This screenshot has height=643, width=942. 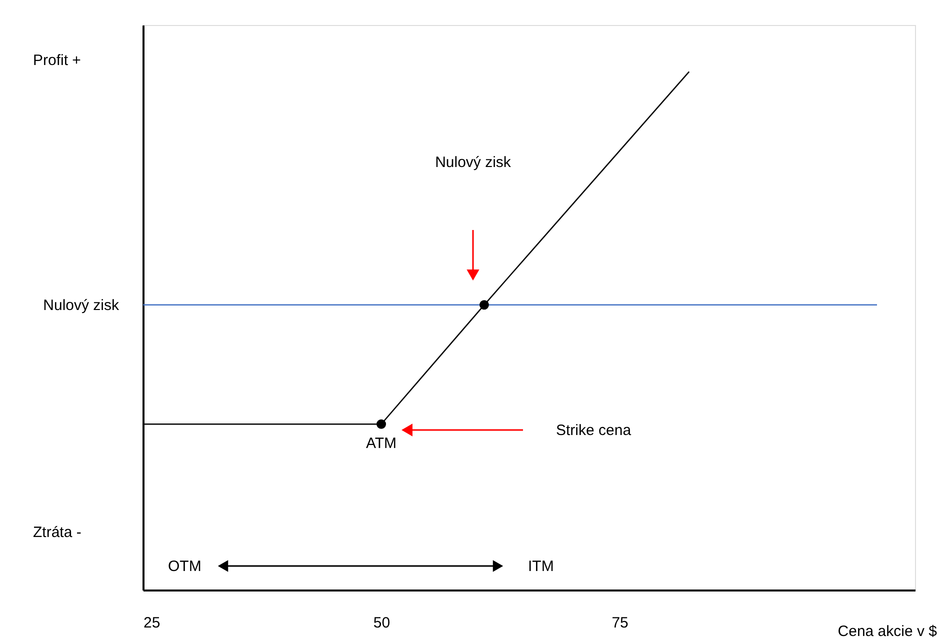 I want to click on annotation: OTM, so click(x=185, y=566).